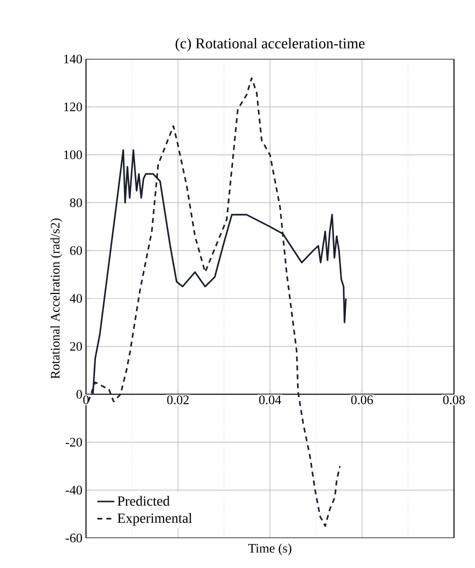 Image resolution: width=475 pixels, height=568 pixels. Describe the element at coordinates (270, 400) in the screenshot. I see `x-tick-label: 0.04` at that location.